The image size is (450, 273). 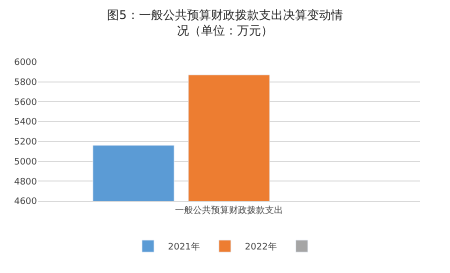 What do you see at coordinates (26, 162) in the screenshot?
I see `y-tick-label: 5000` at bounding box center [26, 162].